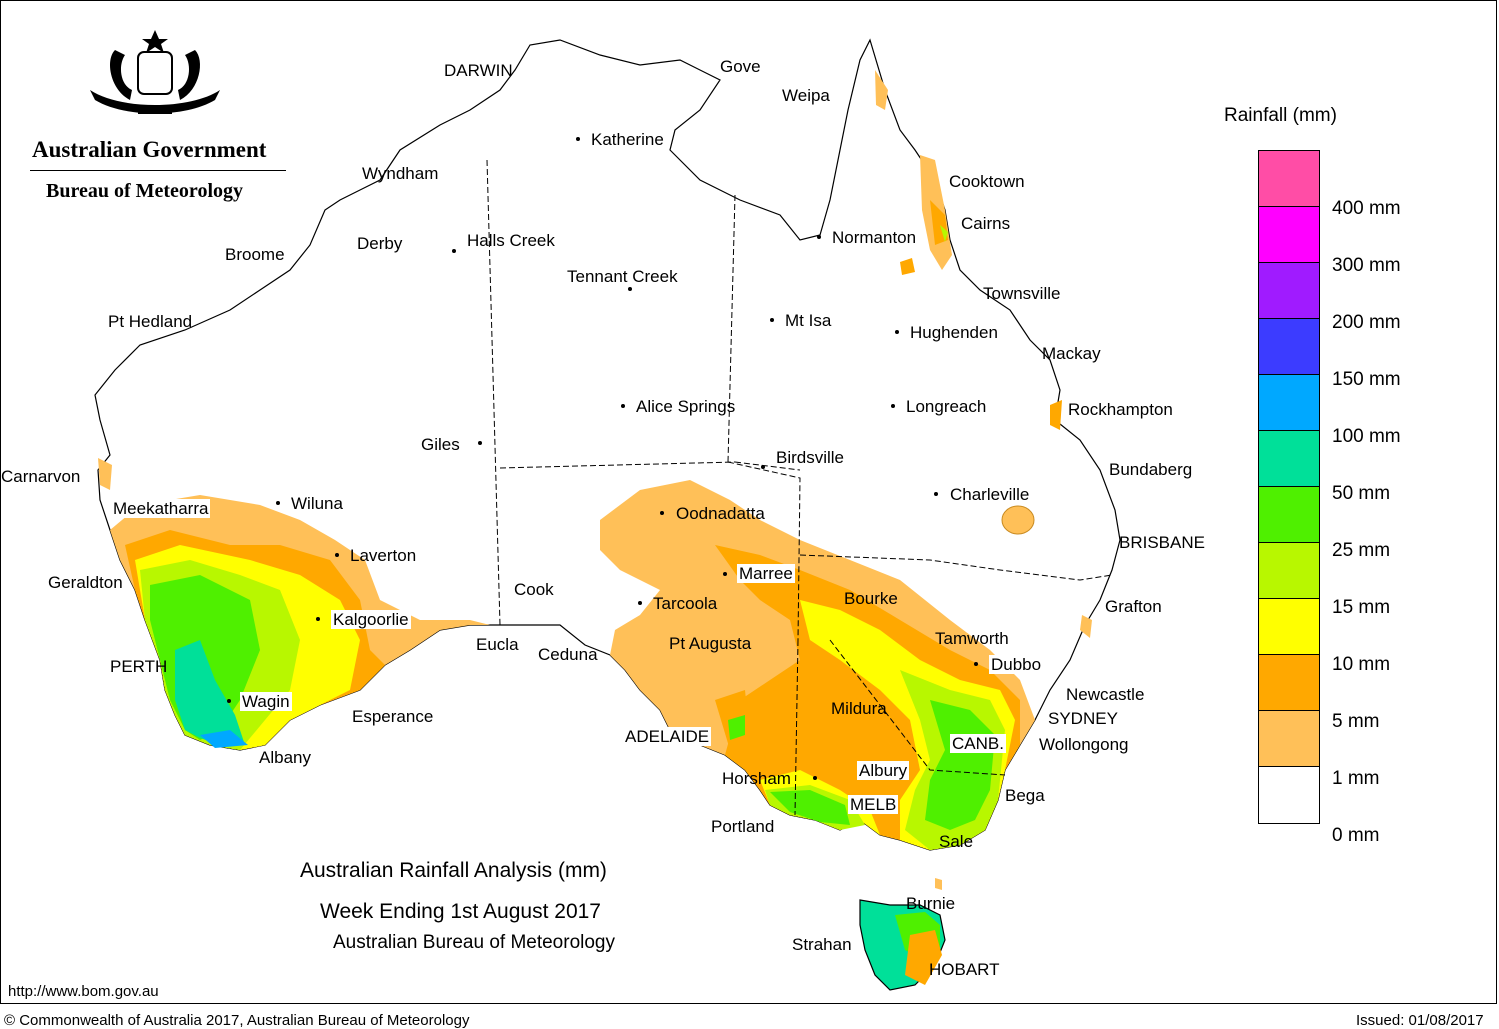 The height and width of the screenshot is (1029, 1499). What do you see at coordinates (874, 237) in the screenshot?
I see `label-normanton: Normanton` at bounding box center [874, 237].